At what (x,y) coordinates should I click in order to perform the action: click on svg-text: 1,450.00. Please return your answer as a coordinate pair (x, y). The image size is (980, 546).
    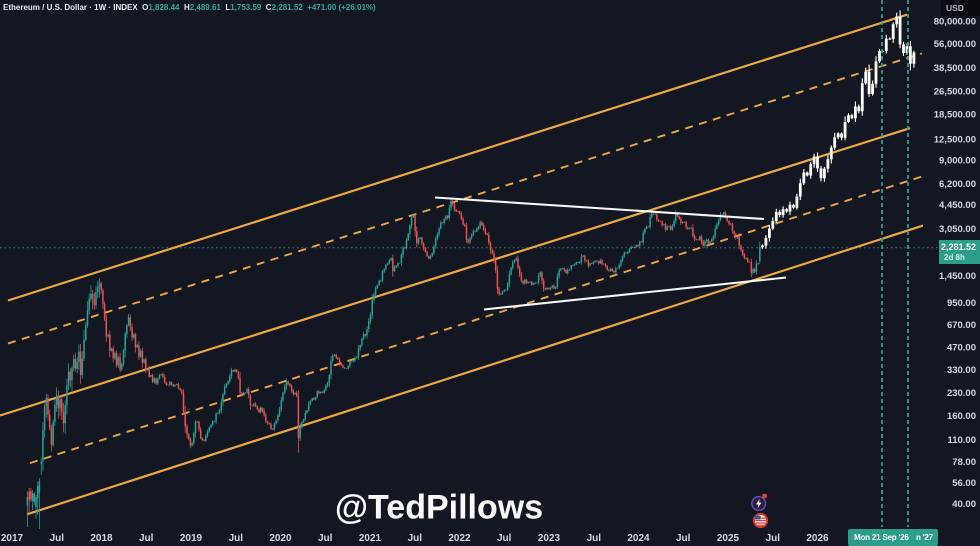
    Looking at the image, I should click on (957, 276).